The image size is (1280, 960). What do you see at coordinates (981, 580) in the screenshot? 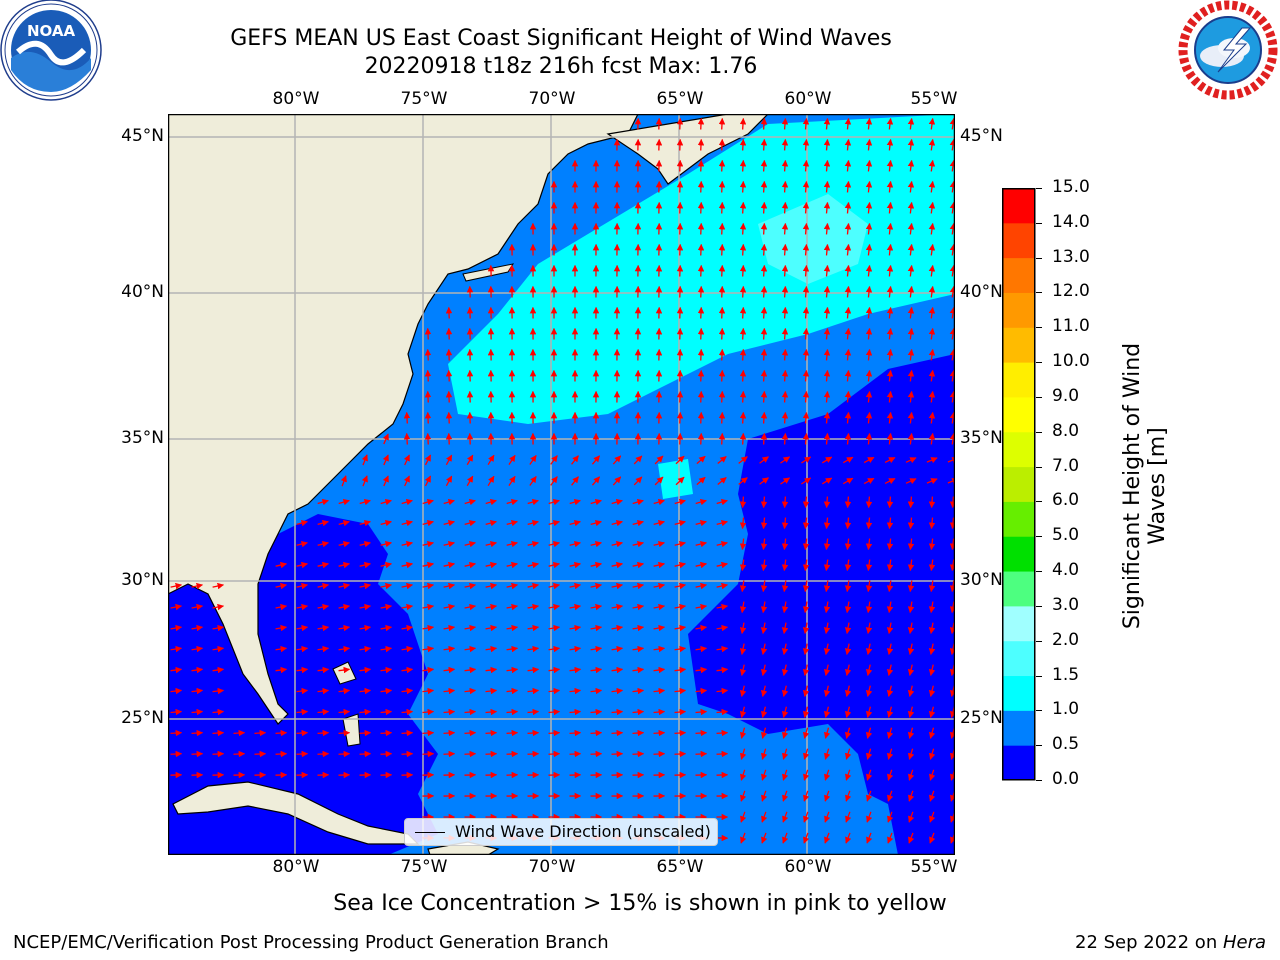
I see `lat-label-right: 30°N` at bounding box center [981, 580].